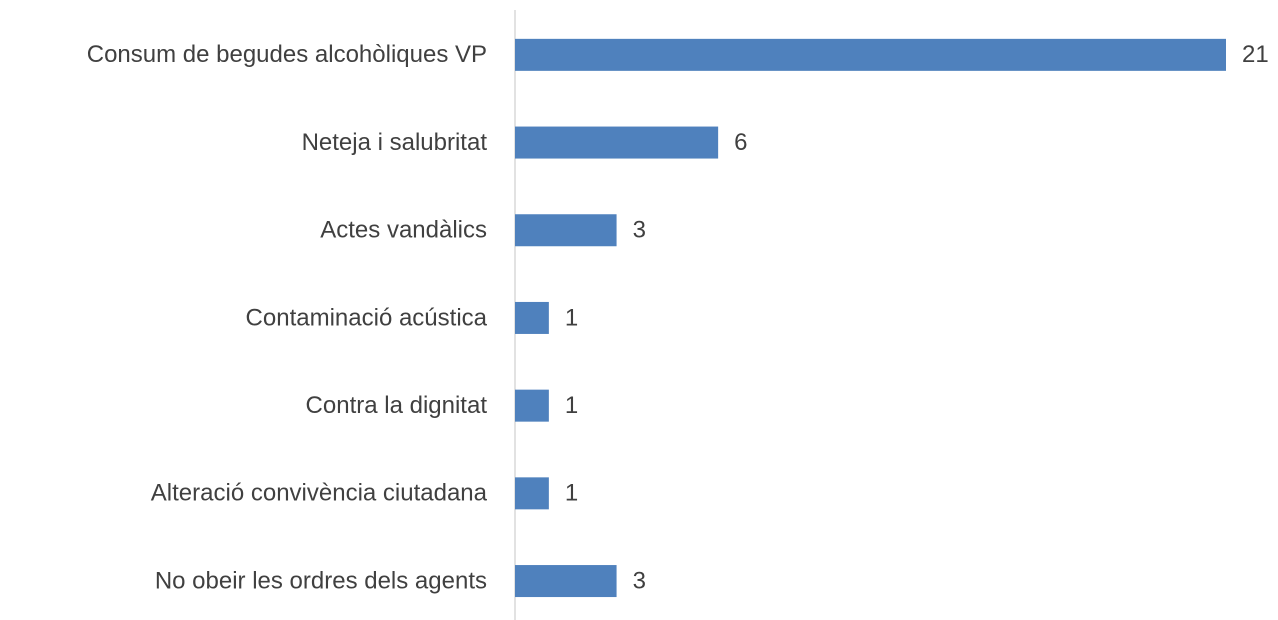 The image size is (1278, 620). I want to click on category-label: Actes vandàlics, so click(403, 230).